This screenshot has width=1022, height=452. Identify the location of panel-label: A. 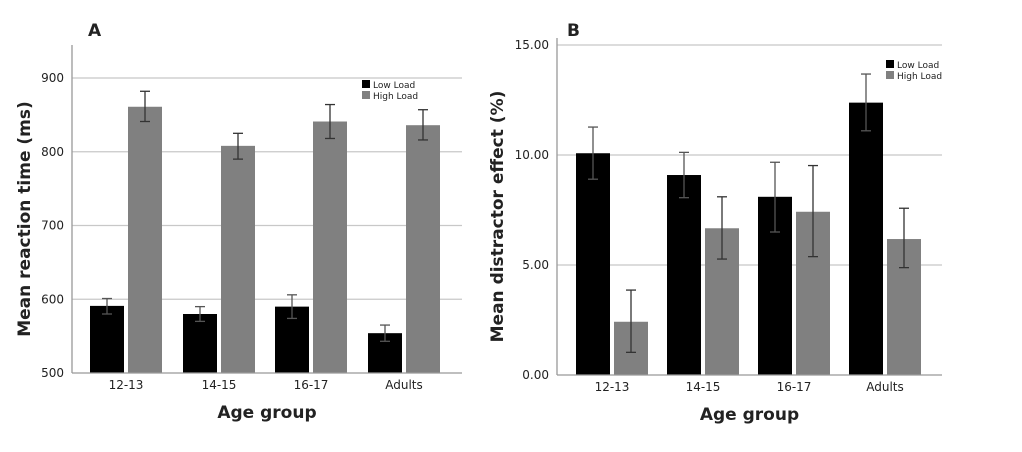
(95, 31).